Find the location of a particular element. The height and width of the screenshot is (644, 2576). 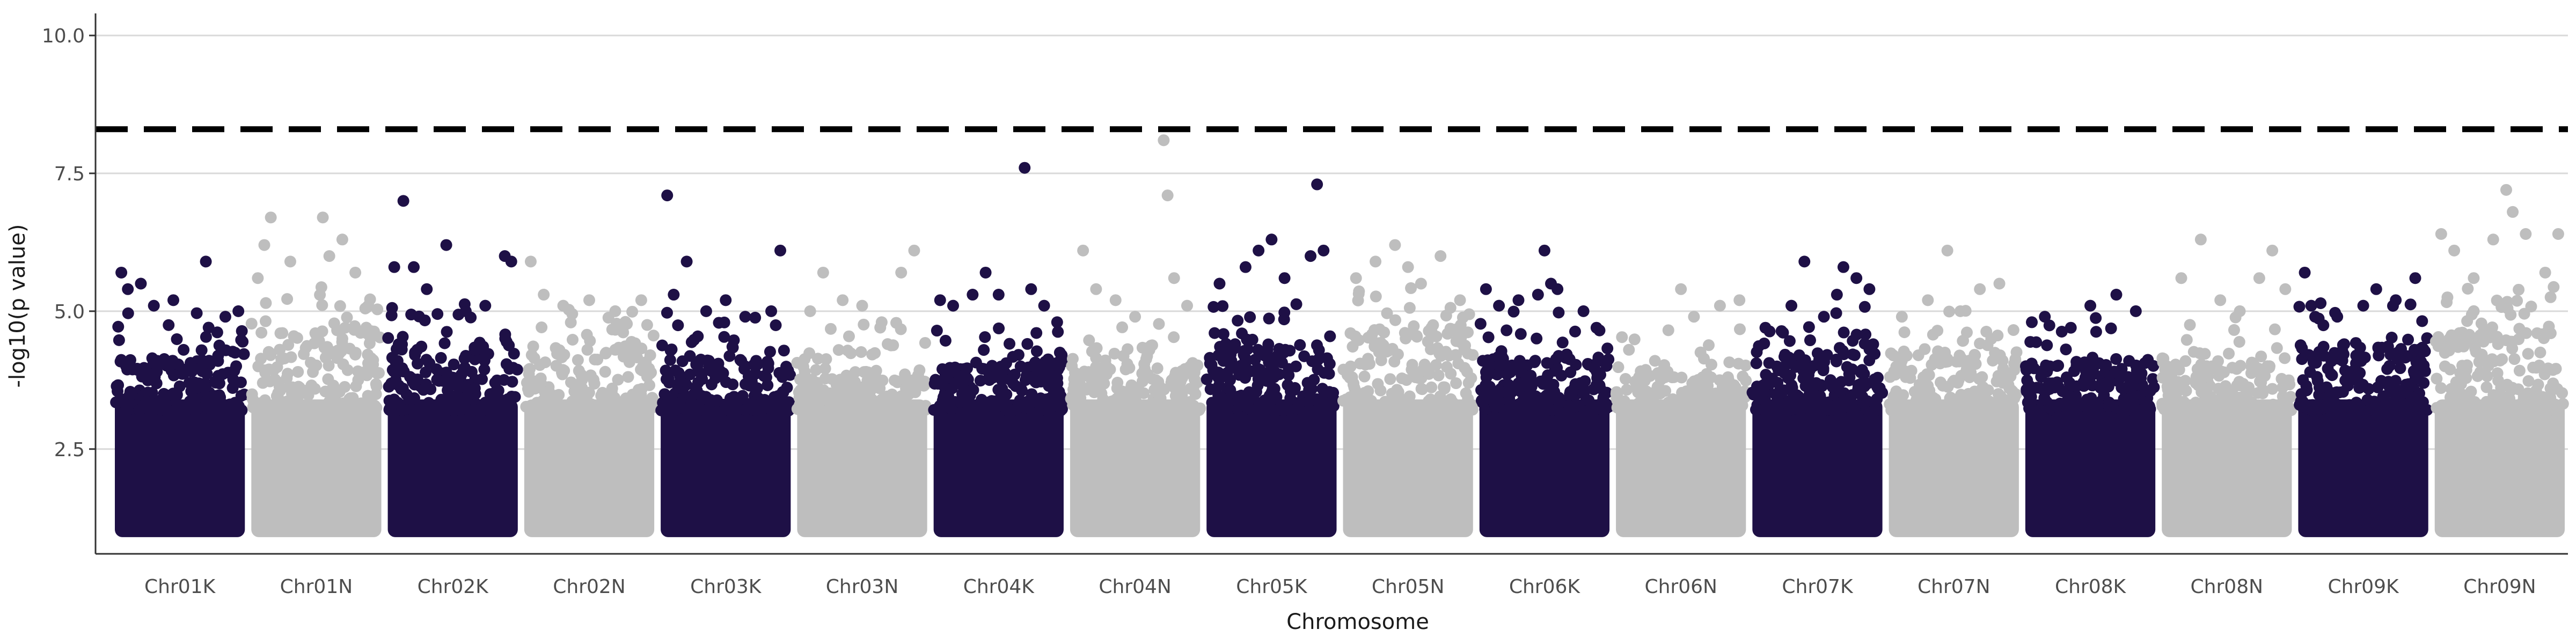

x-tick-label: Chr07K is located at coordinates (1818, 587).